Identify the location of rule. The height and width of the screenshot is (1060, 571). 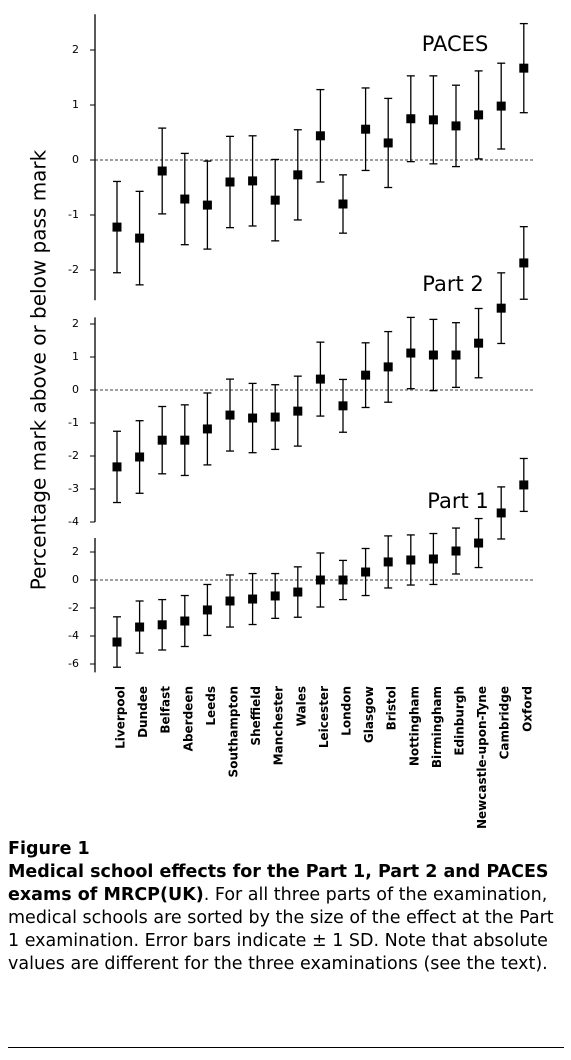
(286, 1047).